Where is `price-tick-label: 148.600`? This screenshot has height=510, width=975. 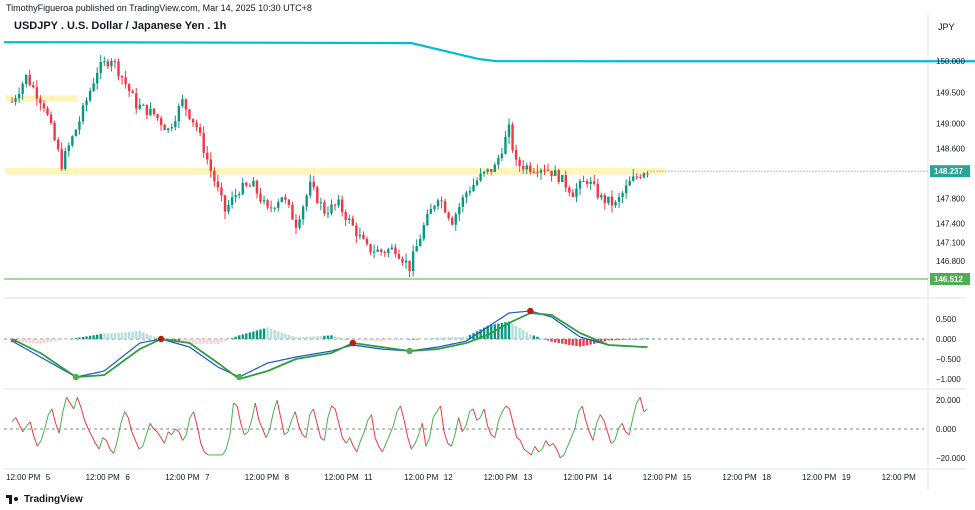
price-tick-label: 148.600 is located at coordinates (950, 149).